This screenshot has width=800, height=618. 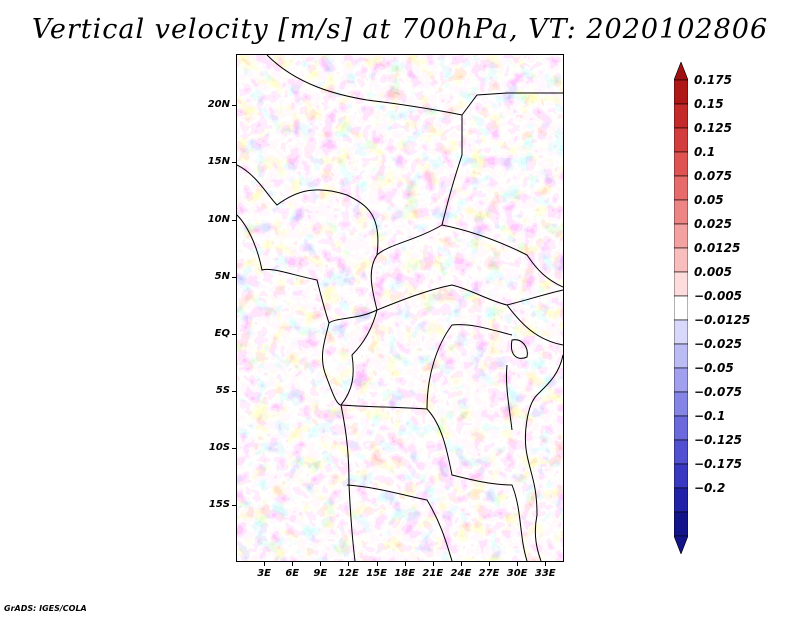 I want to click on lat-label: 5N, so click(x=222, y=276).